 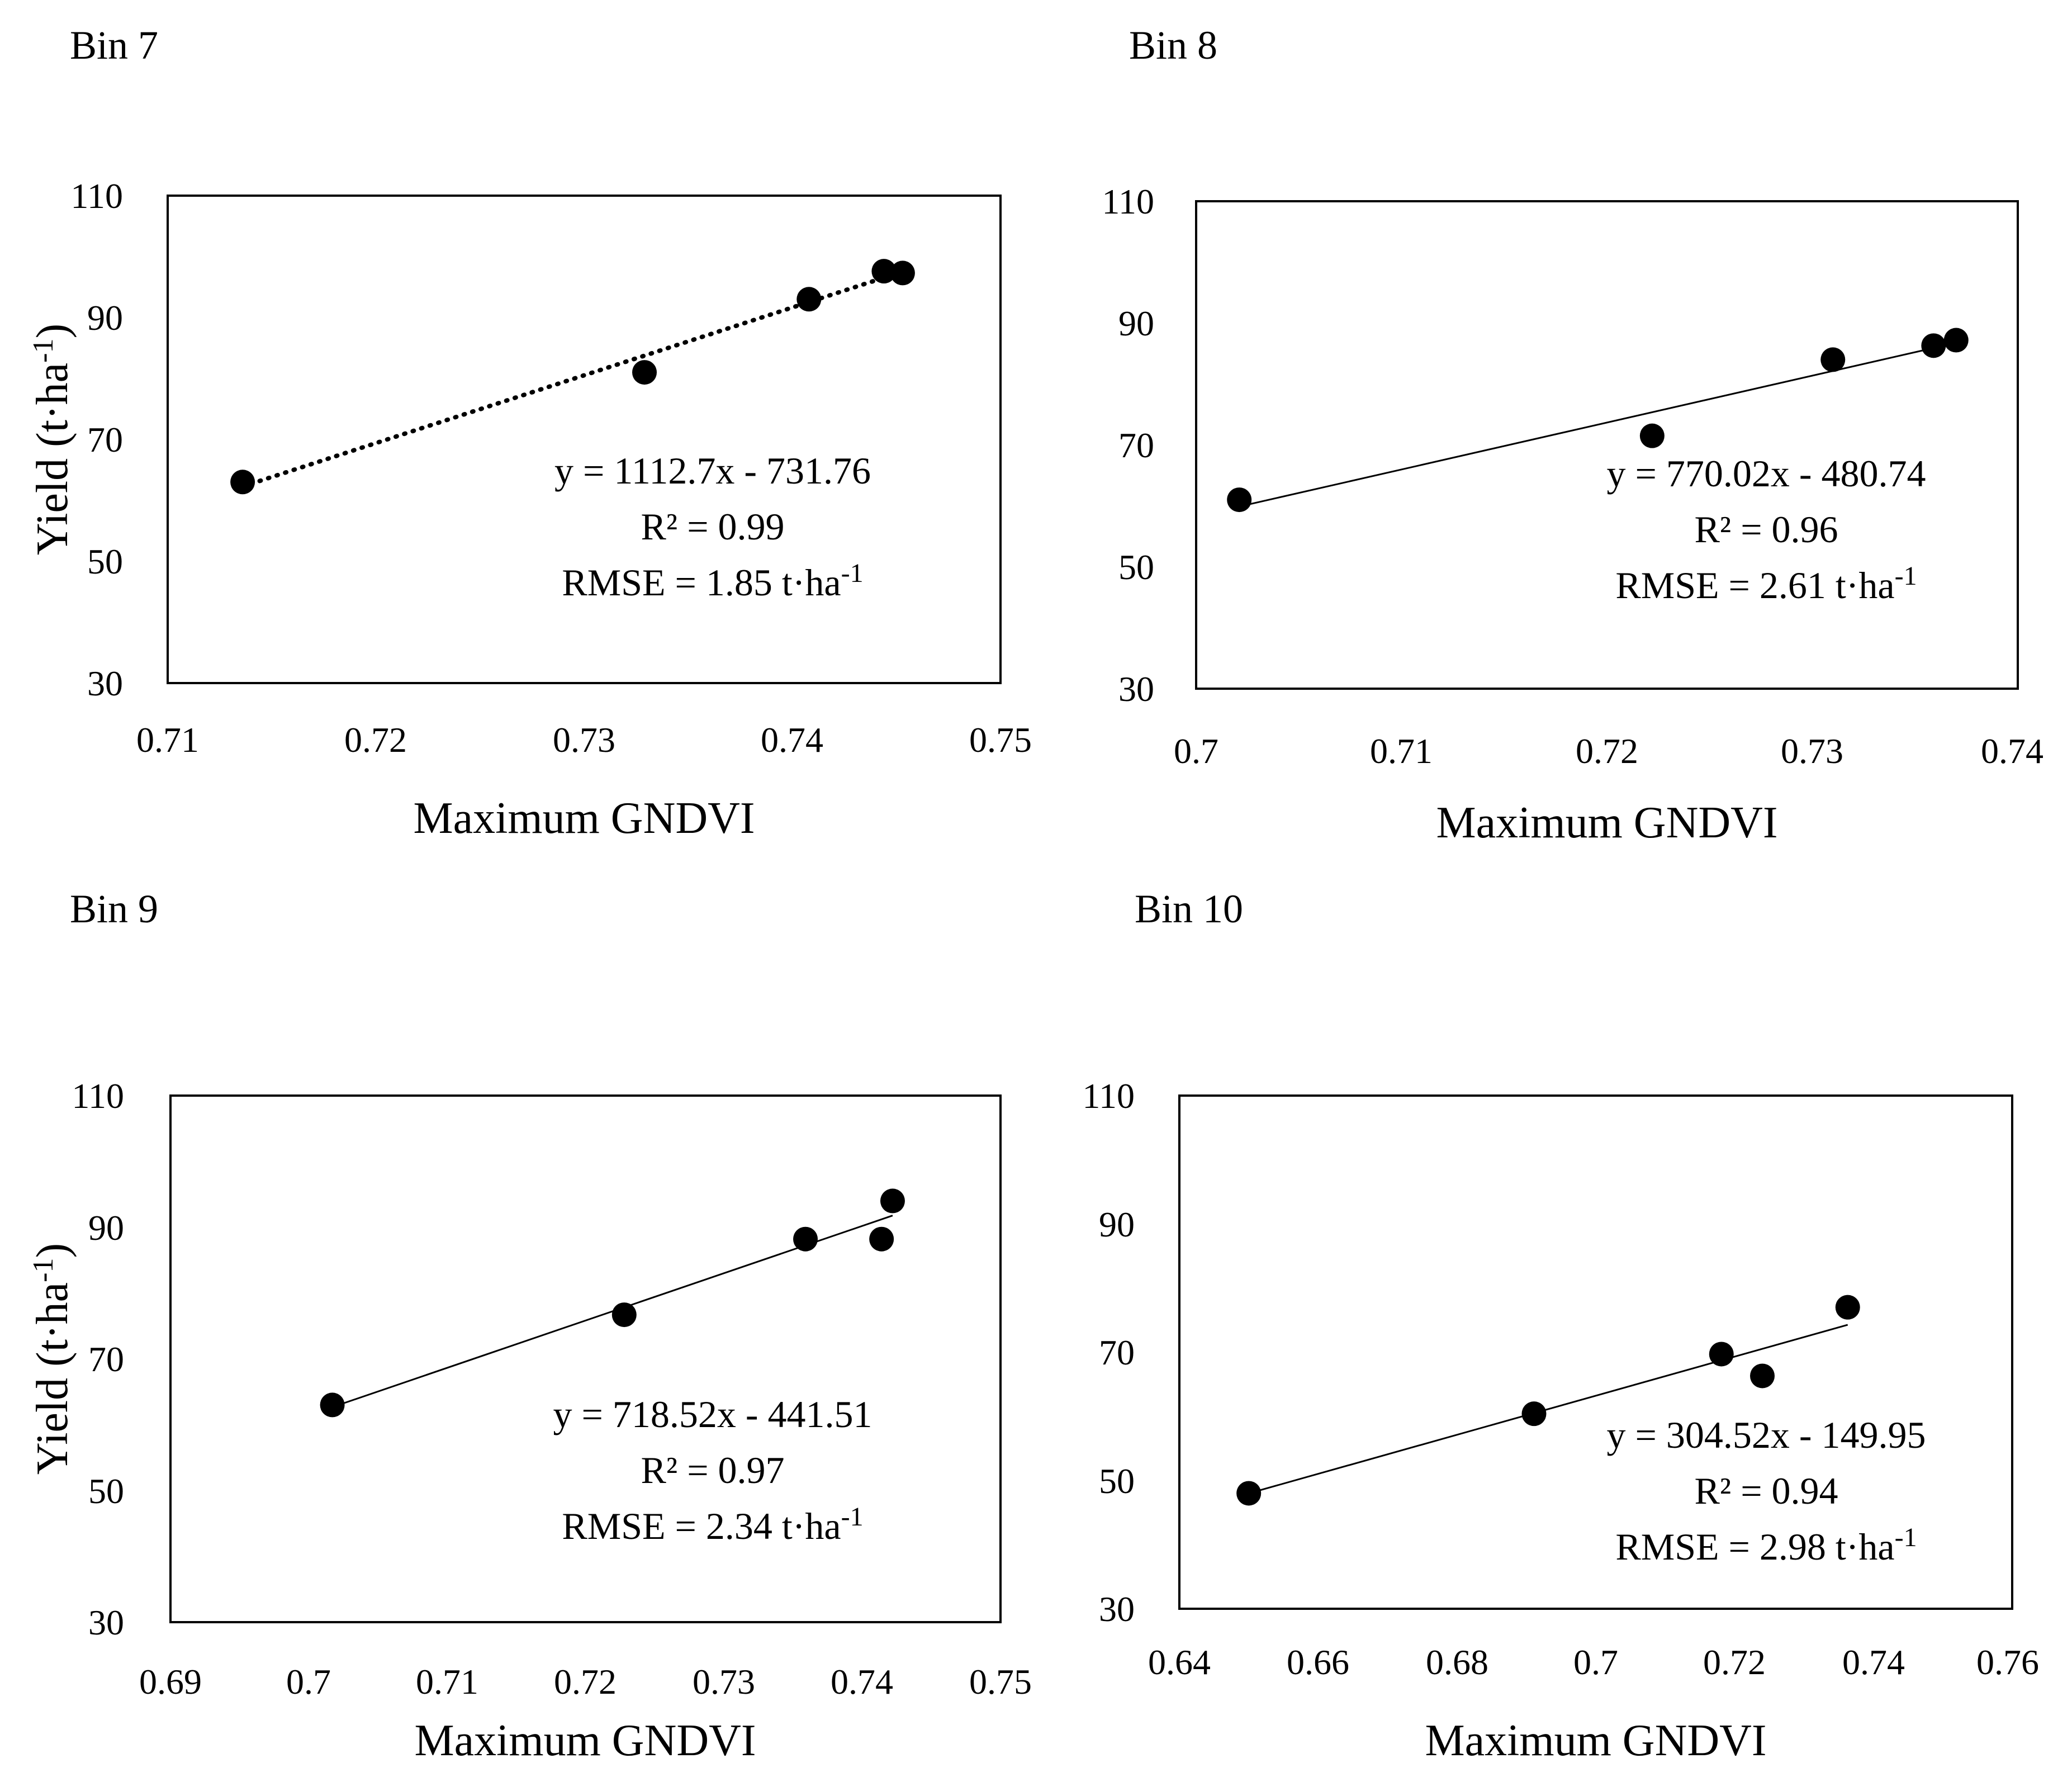 I want to click on x-tick-labels: 0.7 0.71 0.72 0.73 0.74, so click(x=1608, y=751).